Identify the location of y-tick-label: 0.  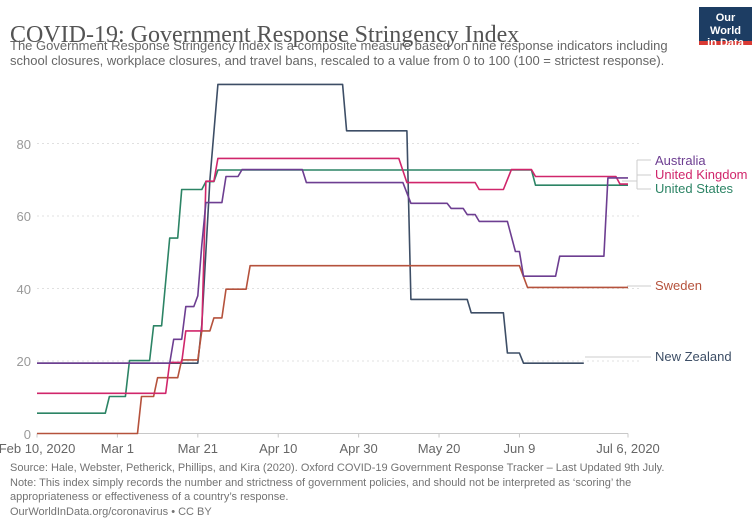
(27, 434).